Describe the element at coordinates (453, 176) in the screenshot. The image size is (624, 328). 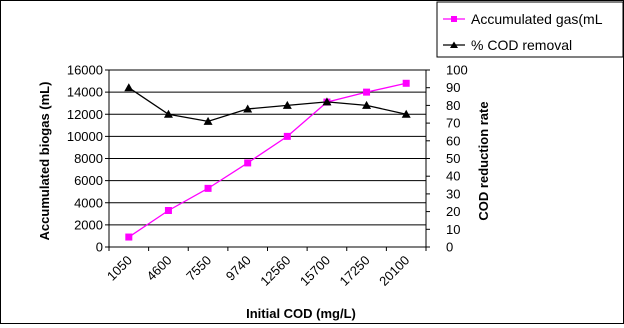
I see `right-tick-label: 40` at that location.